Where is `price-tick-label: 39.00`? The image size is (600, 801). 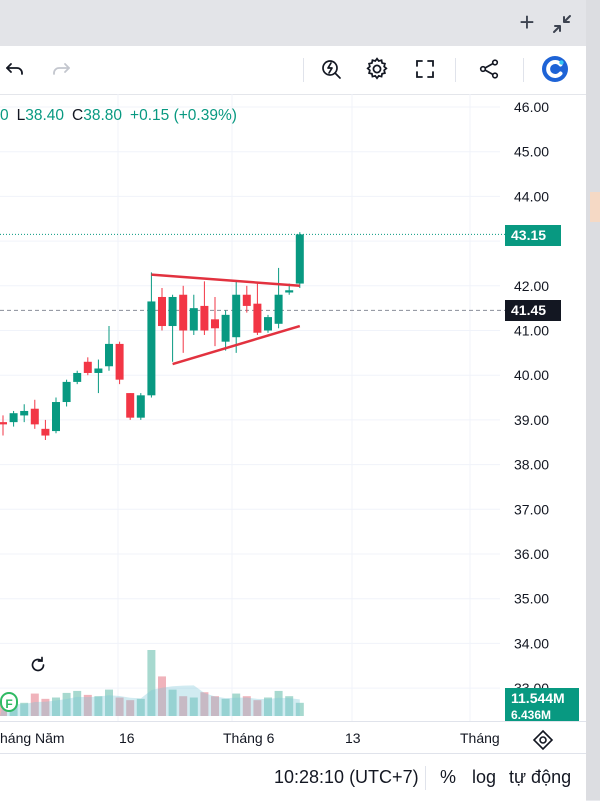 price-tick-label: 39.00 is located at coordinates (531, 420).